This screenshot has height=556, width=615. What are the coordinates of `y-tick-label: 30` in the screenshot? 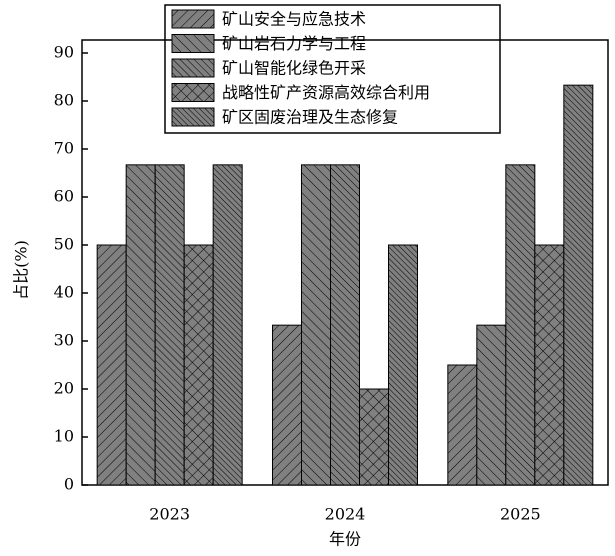 It's located at (64, 340).